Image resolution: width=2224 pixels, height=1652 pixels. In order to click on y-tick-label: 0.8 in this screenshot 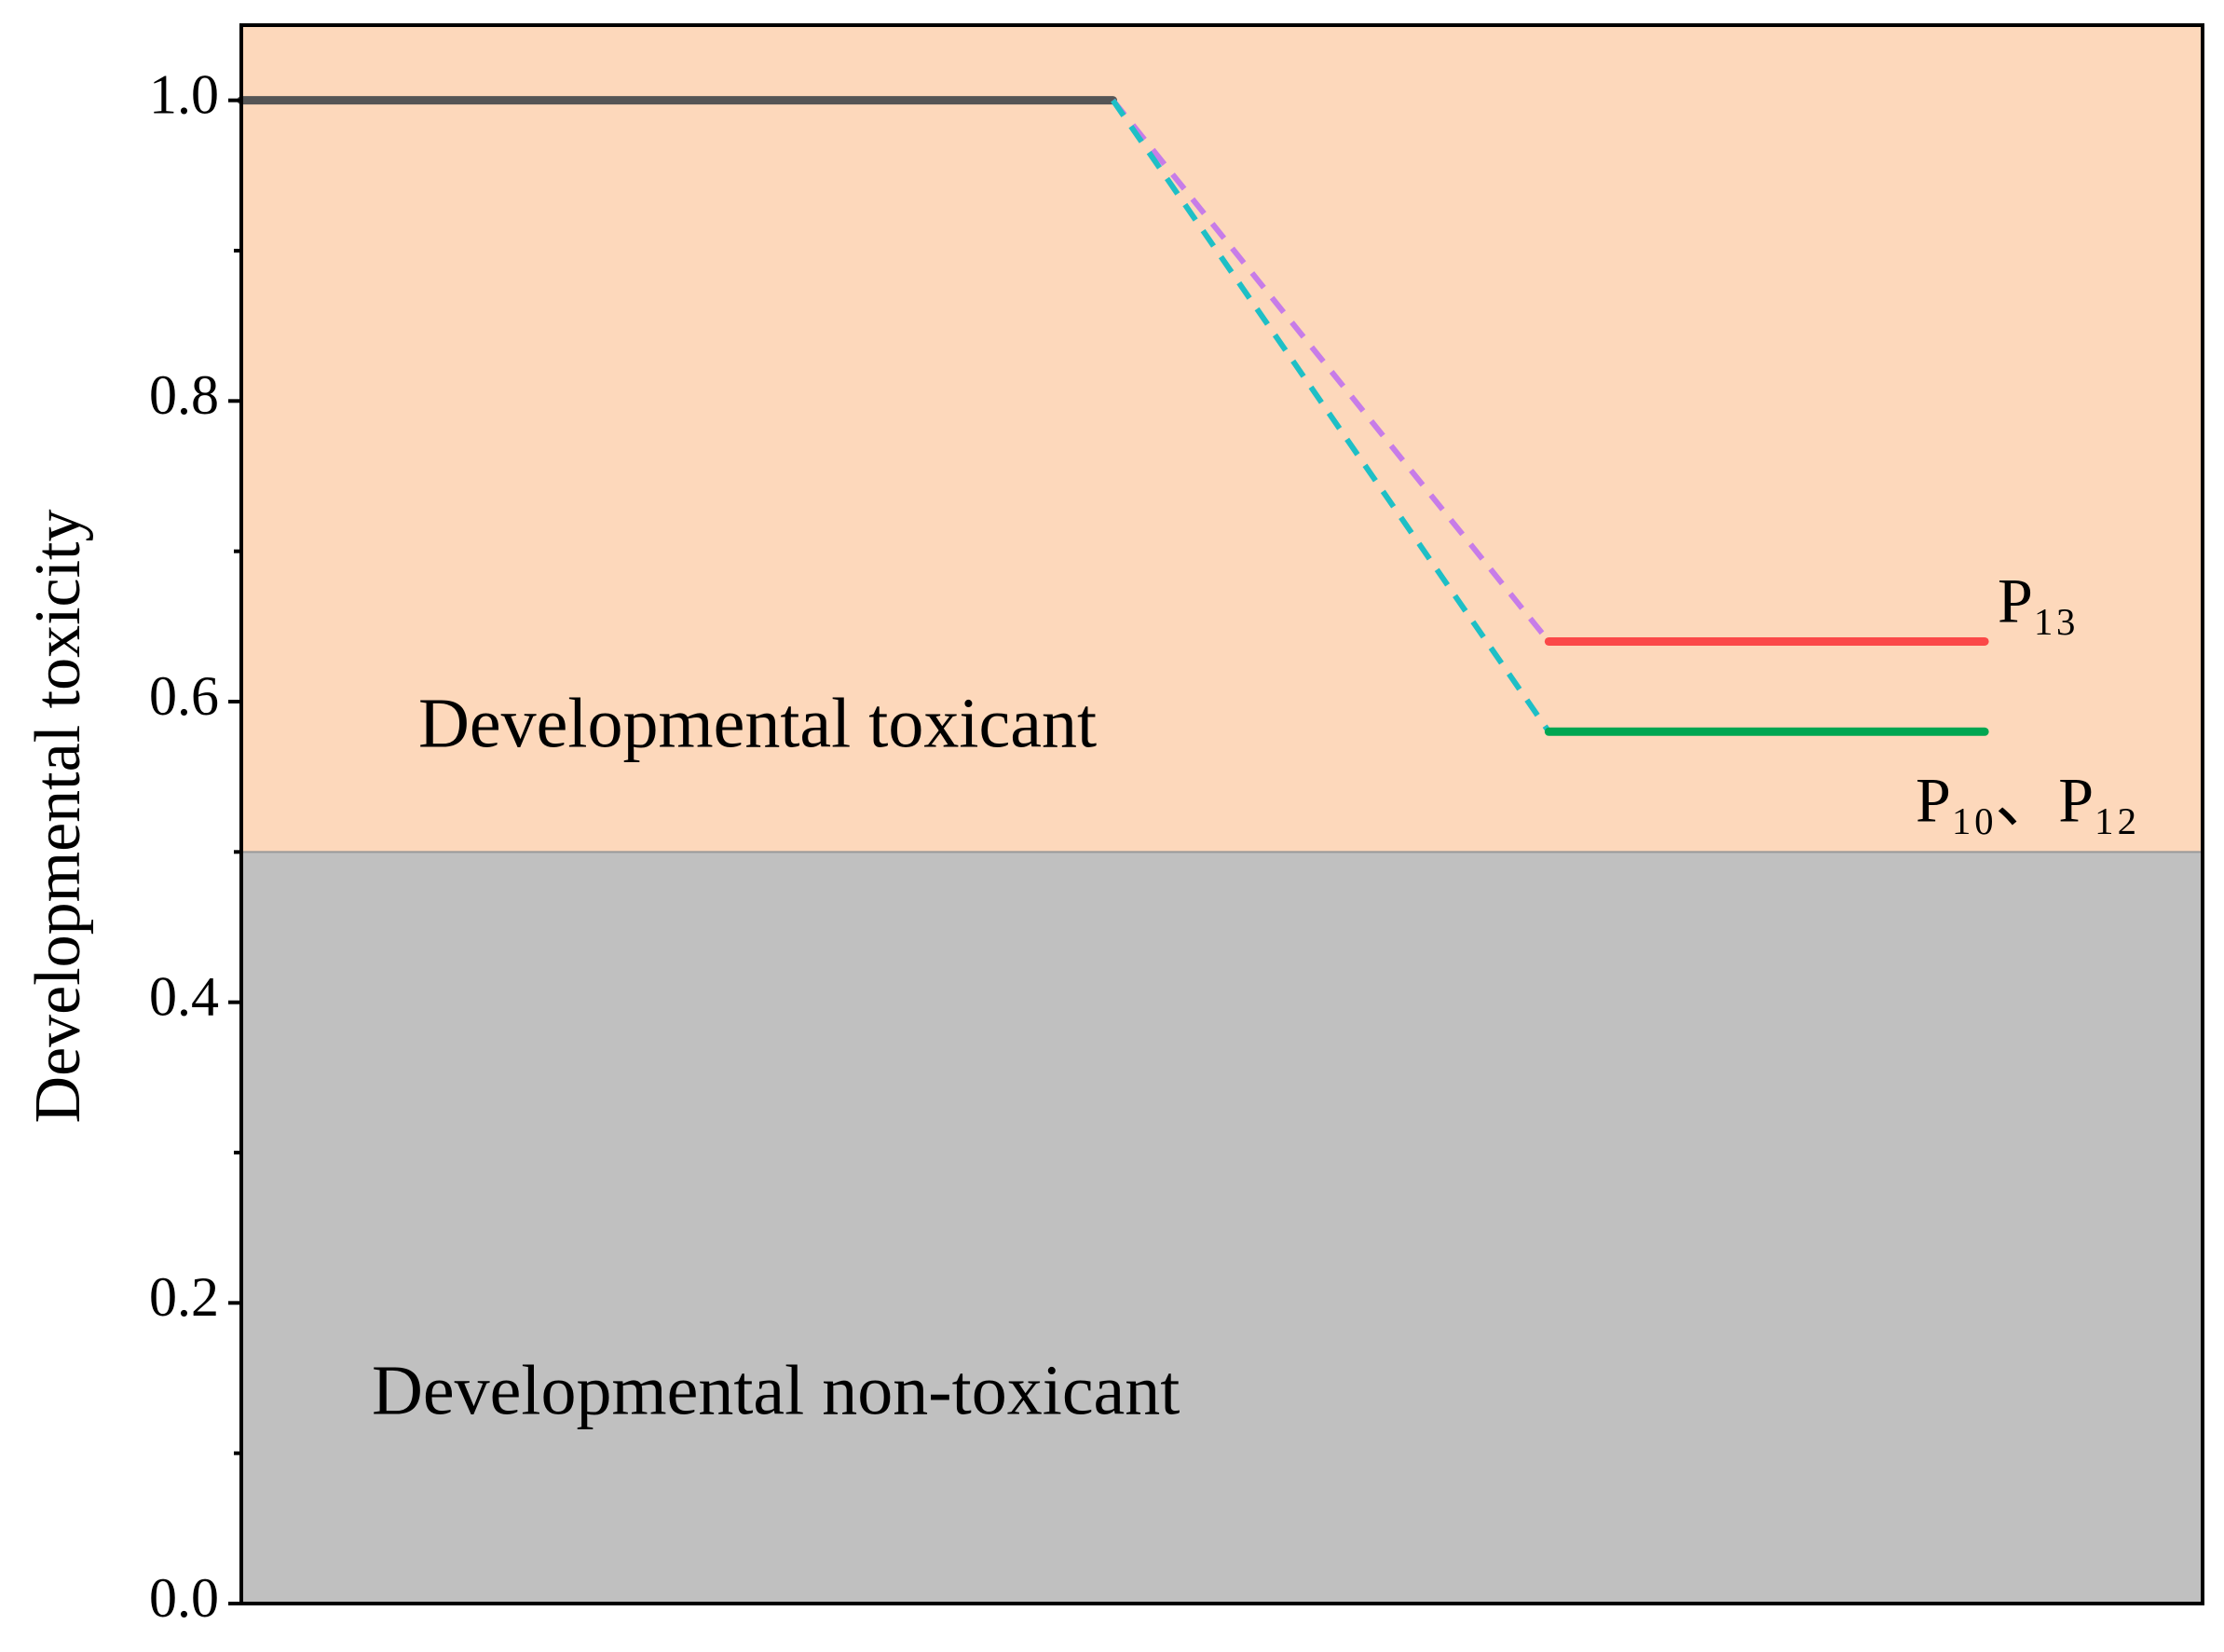, I will do `click(184, 395)`.